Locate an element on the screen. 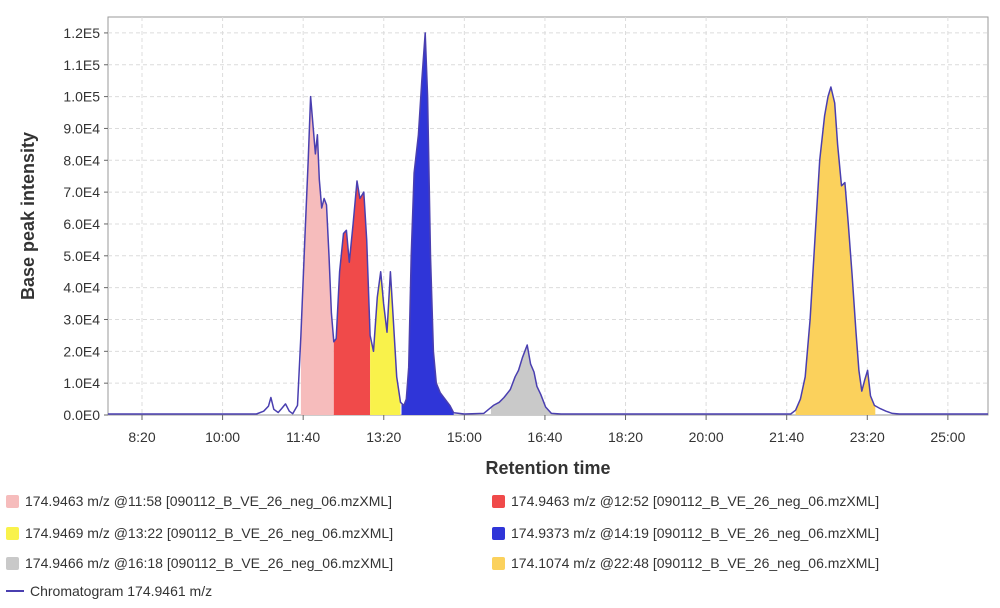 The width and height of the screenshot is (1000, 608). y-tick-label: 5.0E4 is located at coordinates (81, 256).